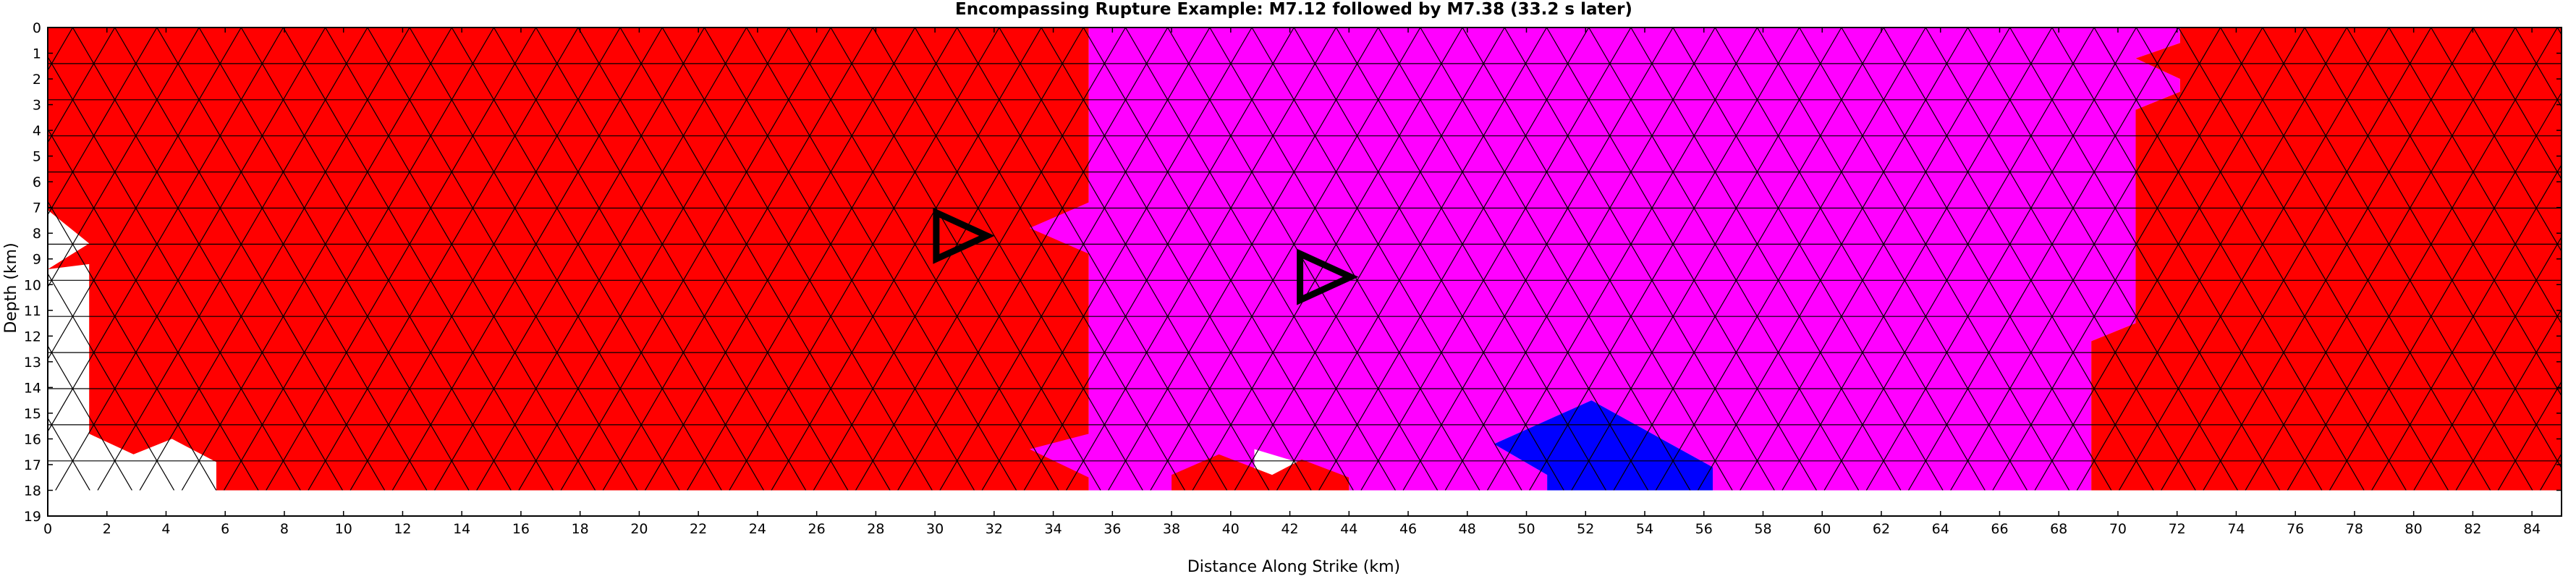  I want to click on x-tick-label: 12, so click(402, 529).